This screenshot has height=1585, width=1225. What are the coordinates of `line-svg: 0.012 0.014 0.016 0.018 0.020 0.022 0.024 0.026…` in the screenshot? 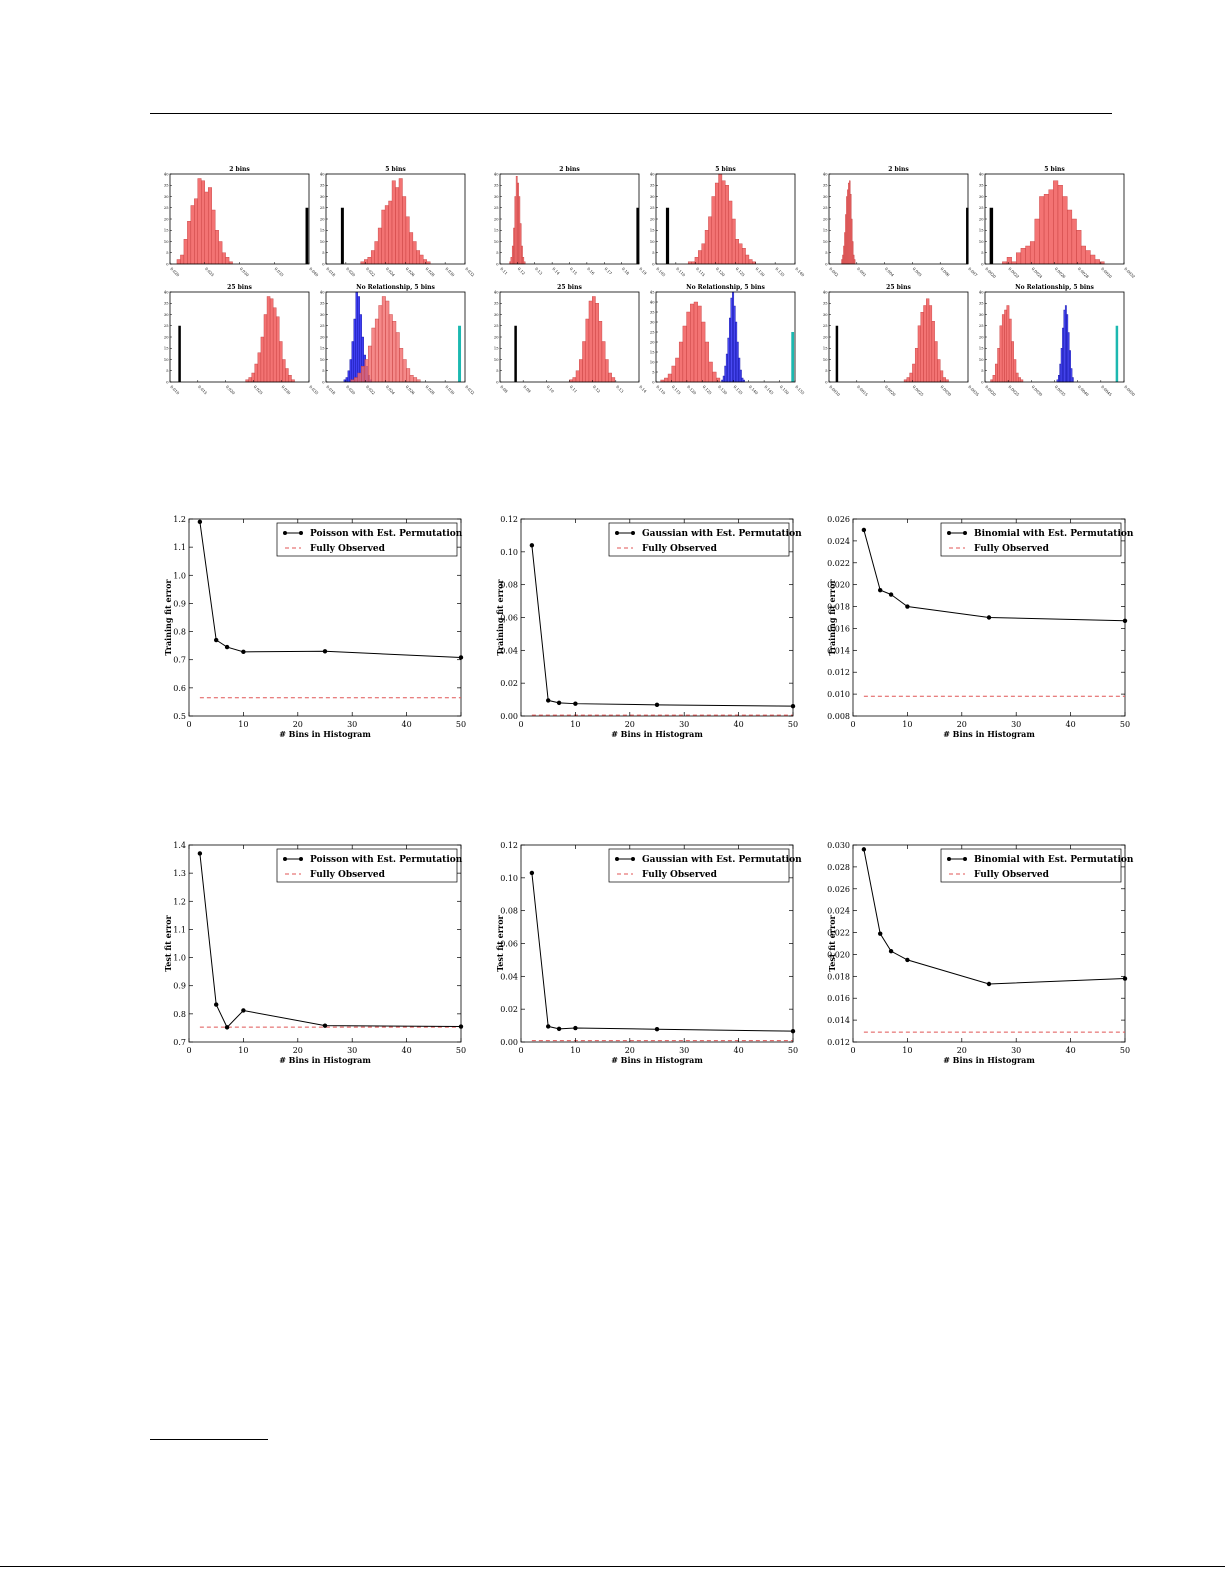 It's located at (980, 953).